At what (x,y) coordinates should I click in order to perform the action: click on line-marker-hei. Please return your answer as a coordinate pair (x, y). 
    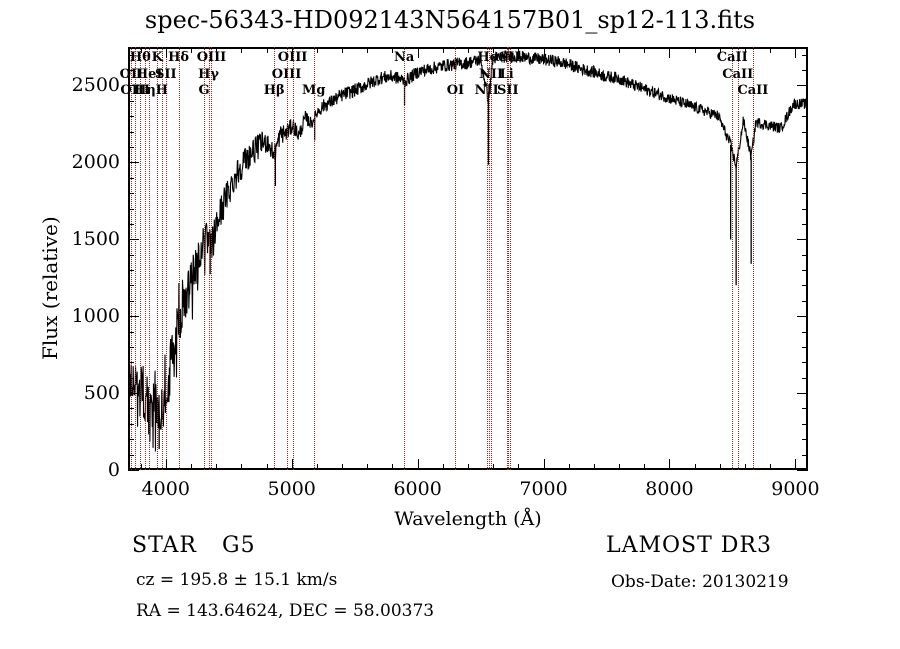
    Looking at the image, I should click on (150, 258).